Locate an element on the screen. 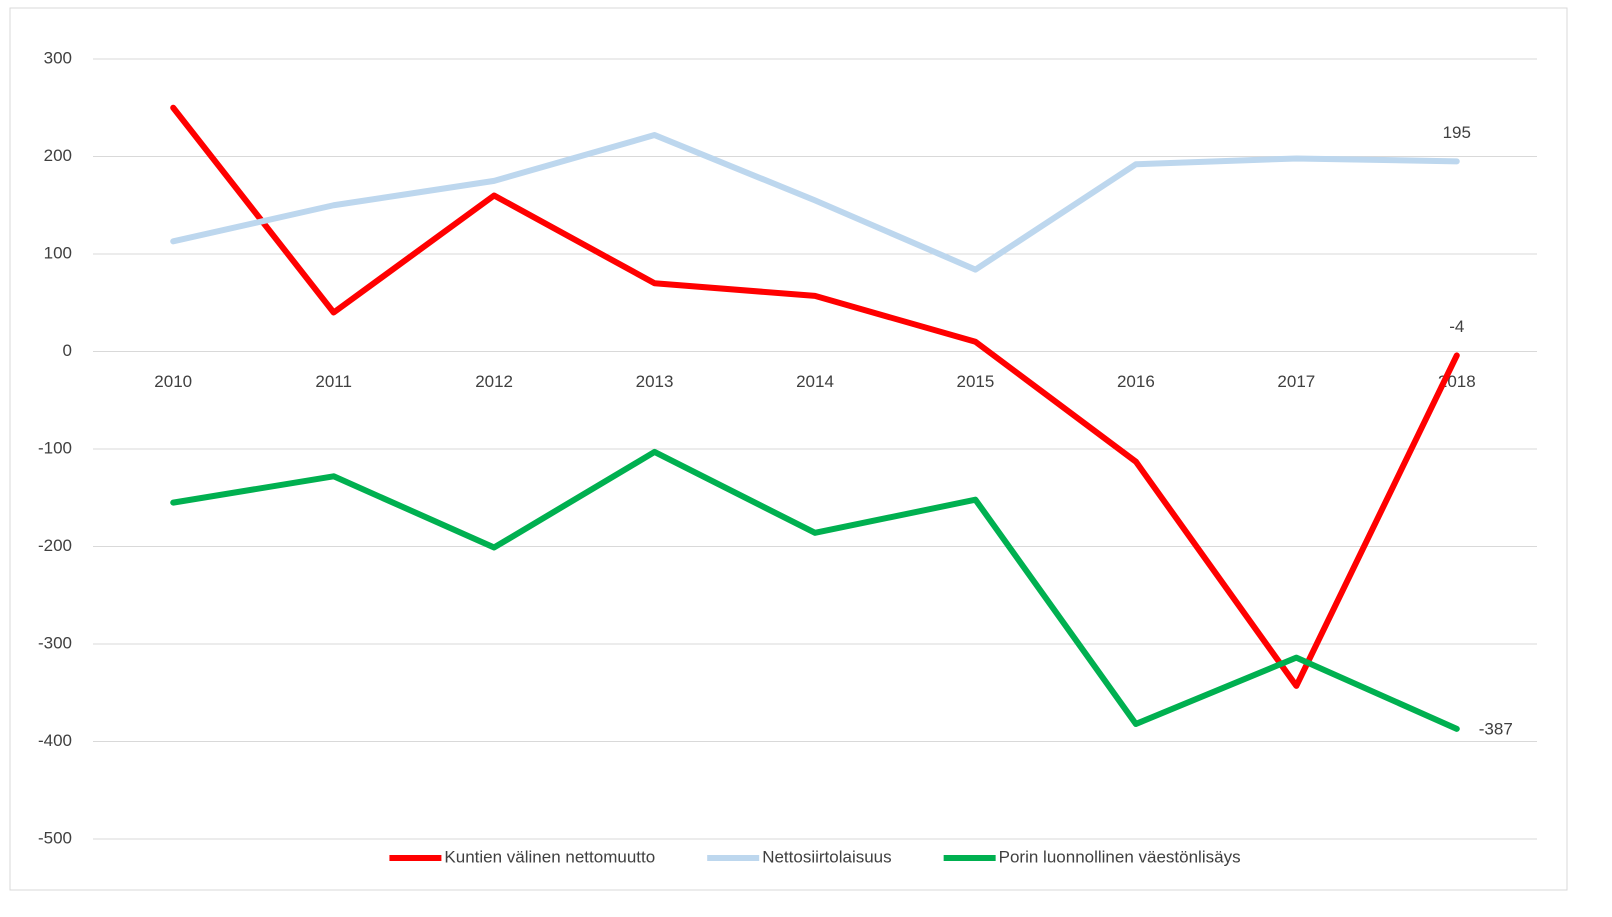 The width and height of the screenshot is (1612, 917). x-tick-label: 2016 is located at coordinates (1136, 381).